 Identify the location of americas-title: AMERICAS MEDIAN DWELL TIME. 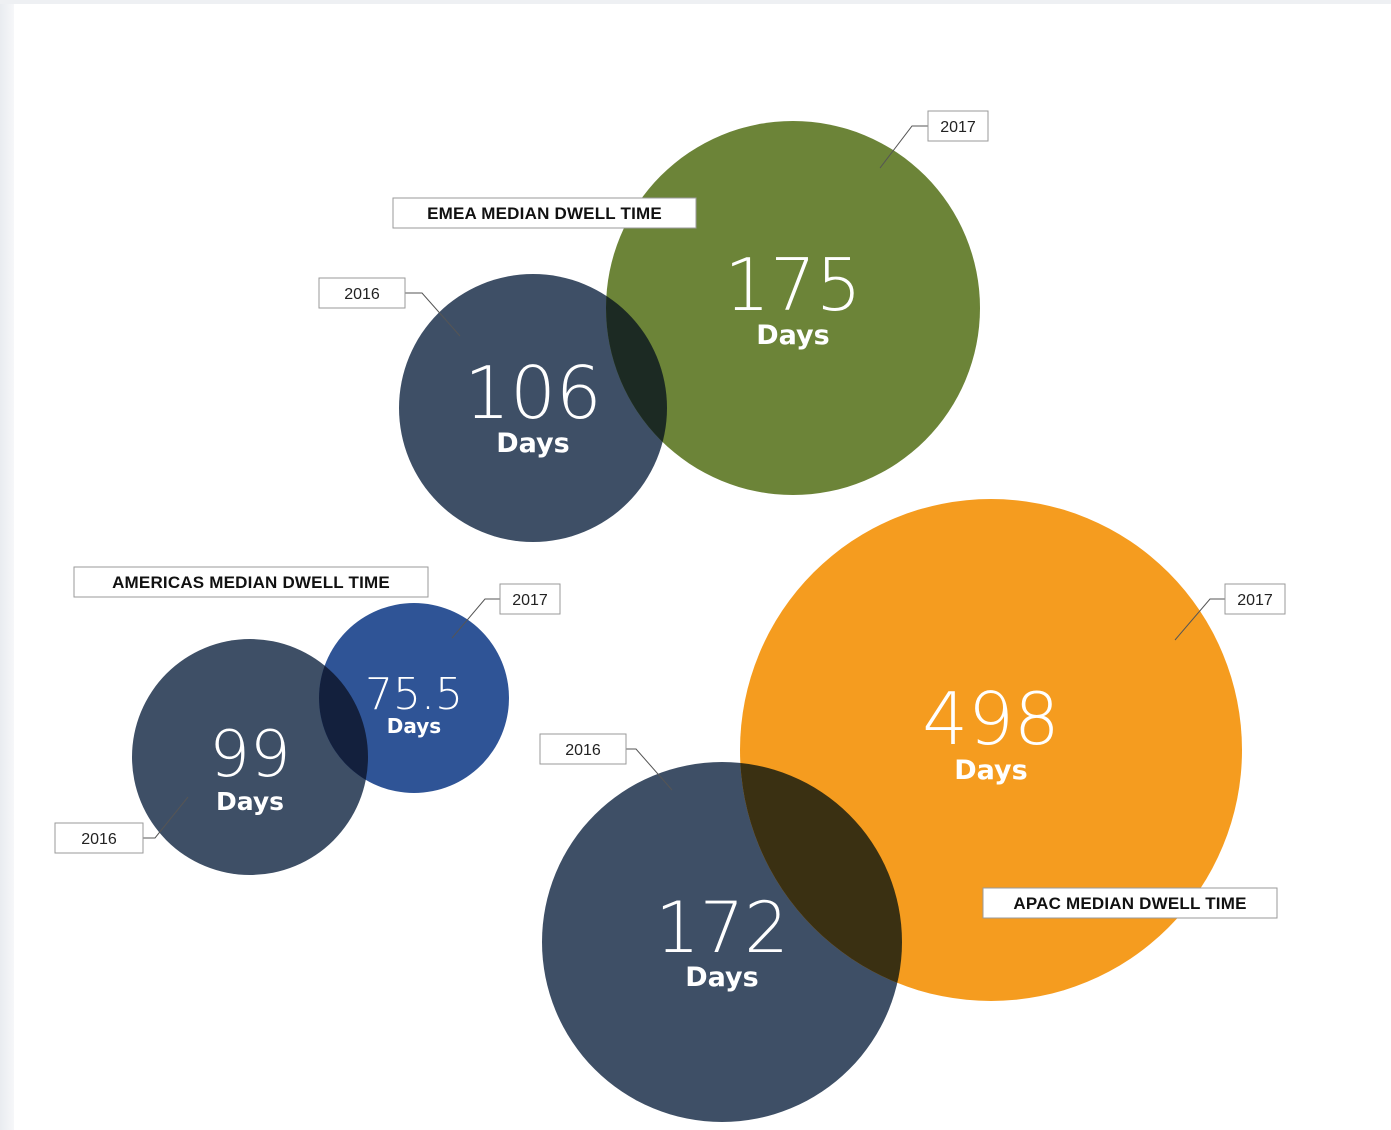
(251, 582).